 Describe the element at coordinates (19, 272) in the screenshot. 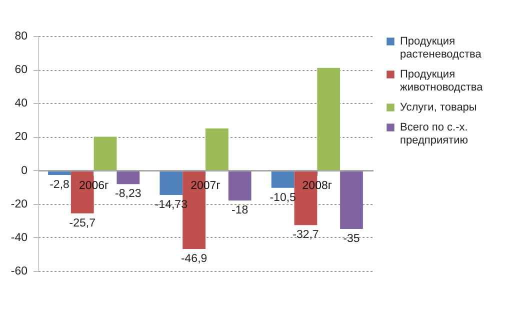

I see `y-tick-label: -60` at that location.